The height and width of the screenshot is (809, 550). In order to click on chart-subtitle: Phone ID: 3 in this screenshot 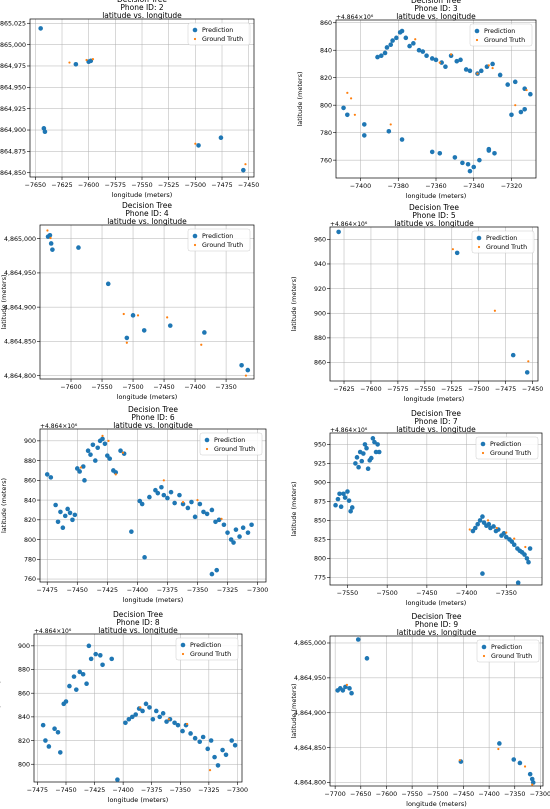, I will do `click(436, 8)`.